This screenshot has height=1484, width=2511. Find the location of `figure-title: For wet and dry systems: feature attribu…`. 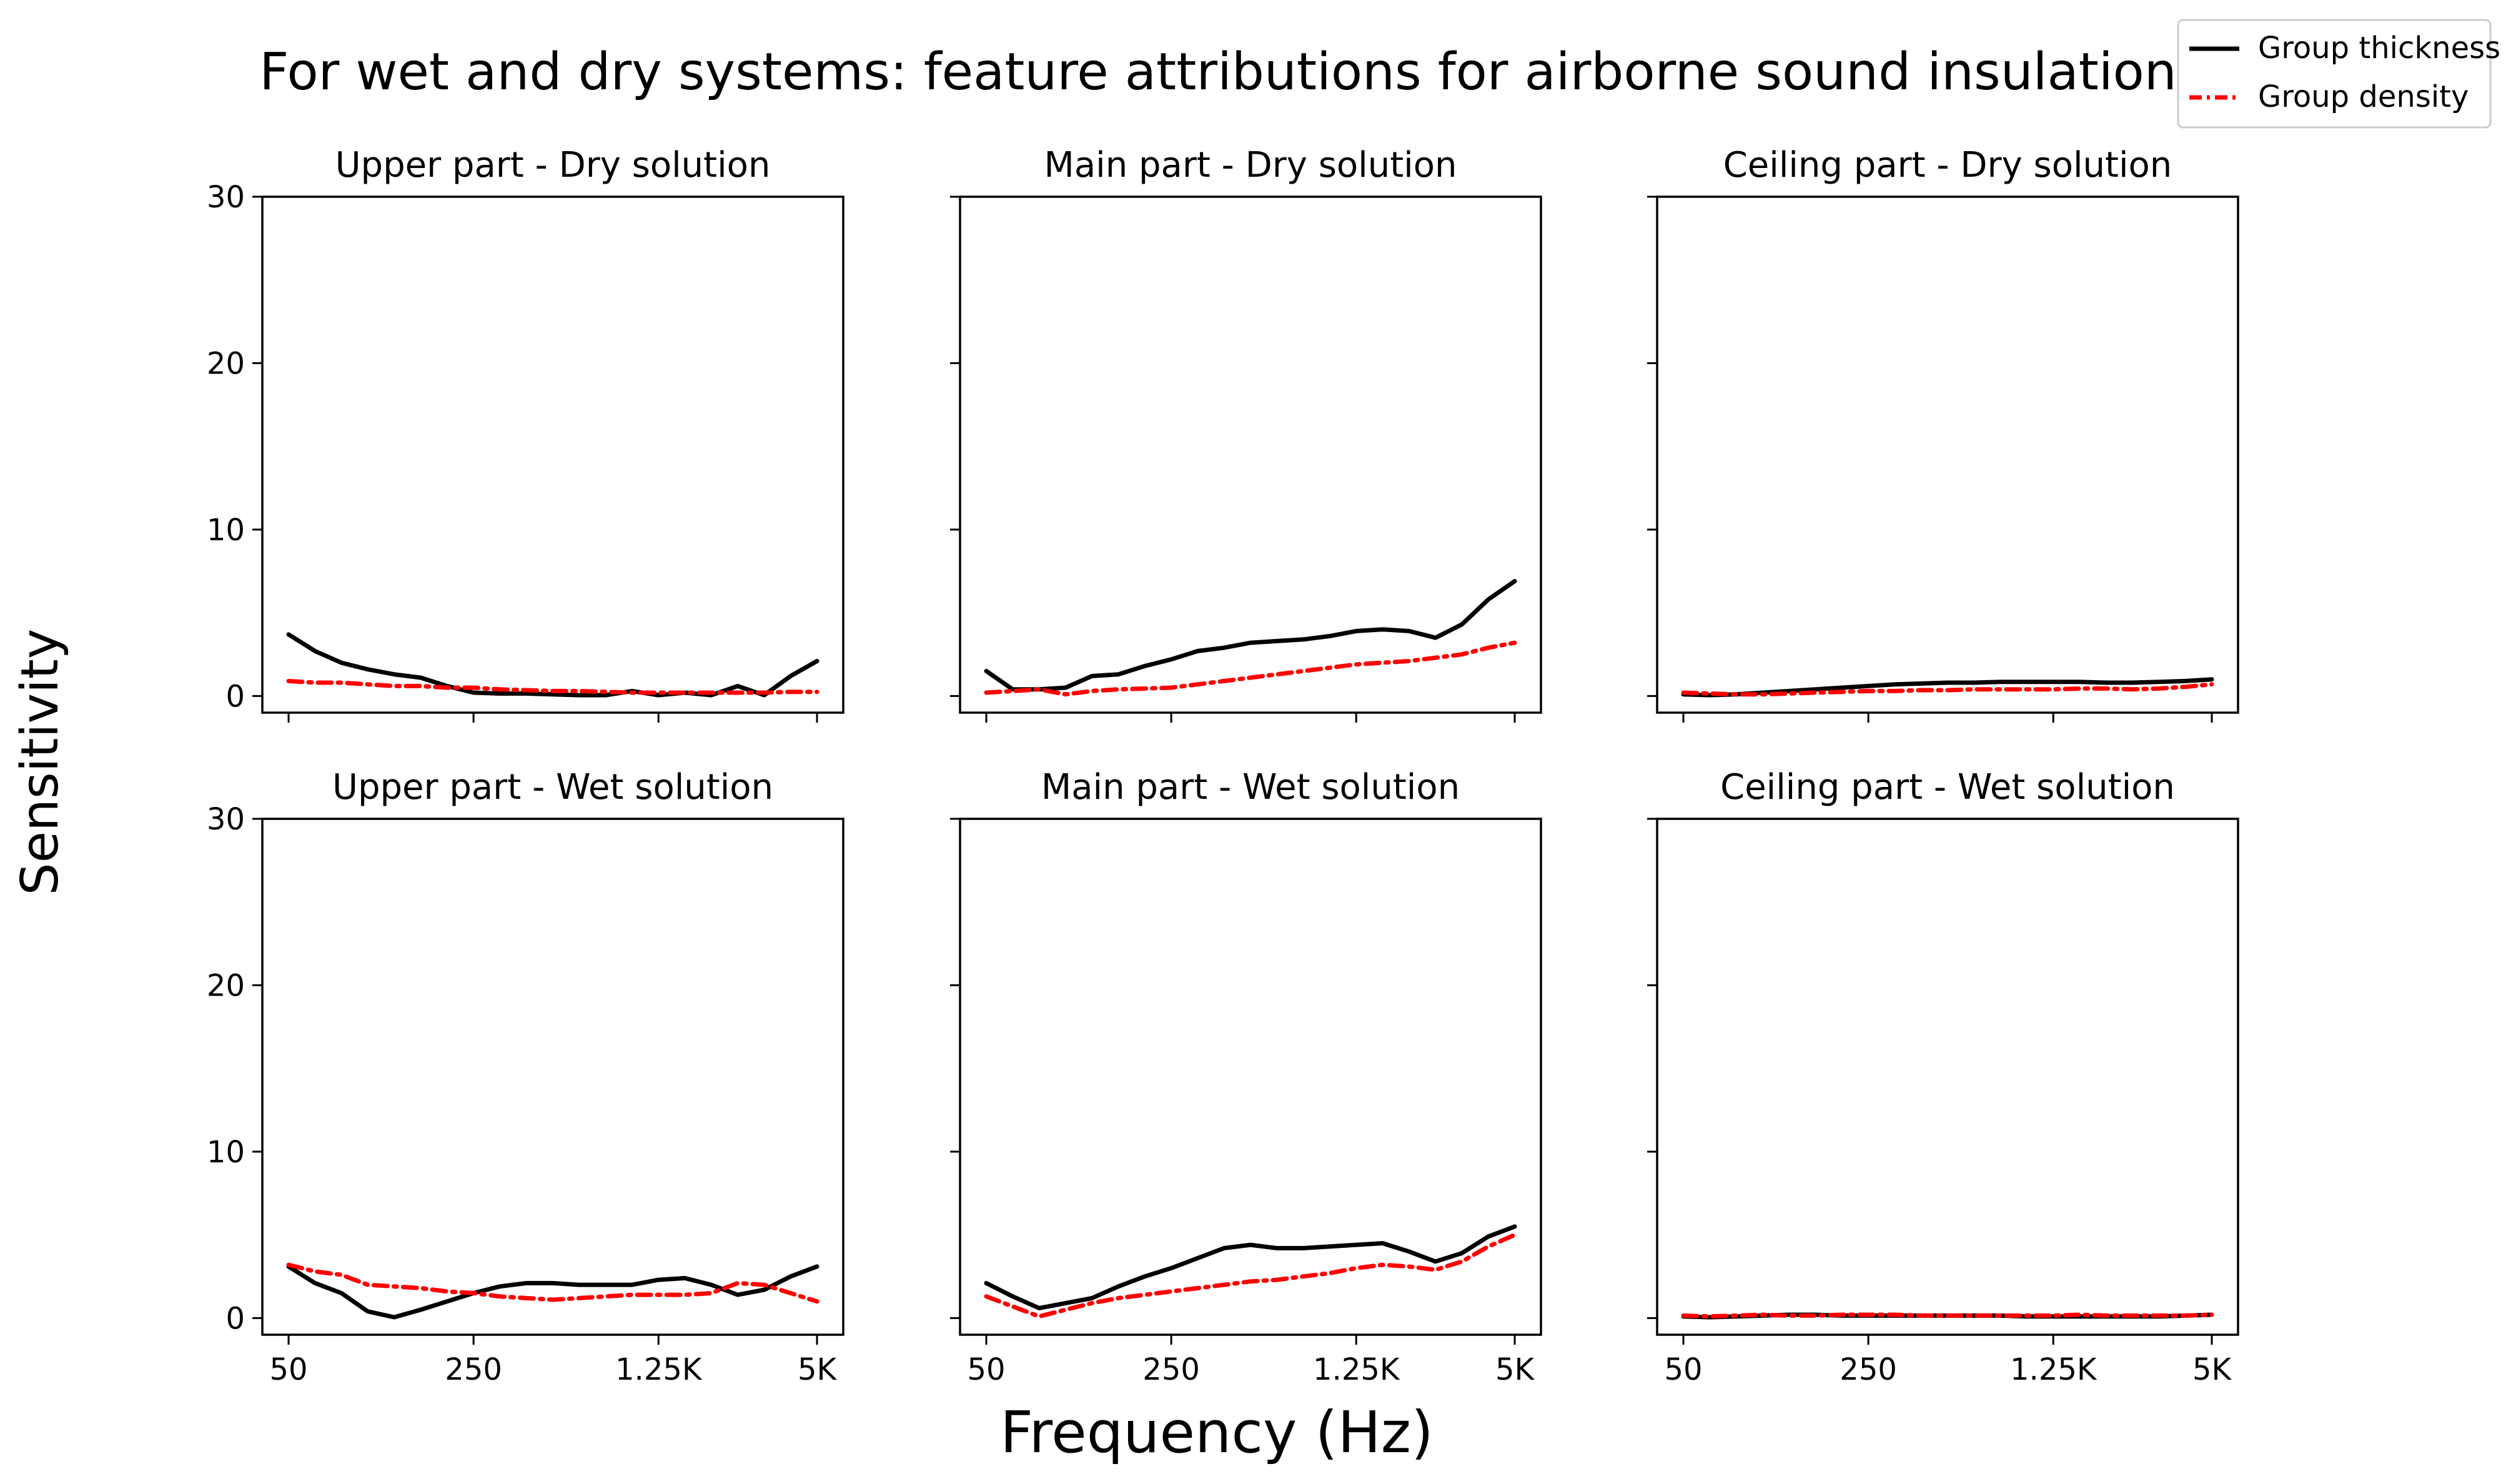

figure-title: For wet and dry systems: feature attribu… is located at coordinates (1218, 72).